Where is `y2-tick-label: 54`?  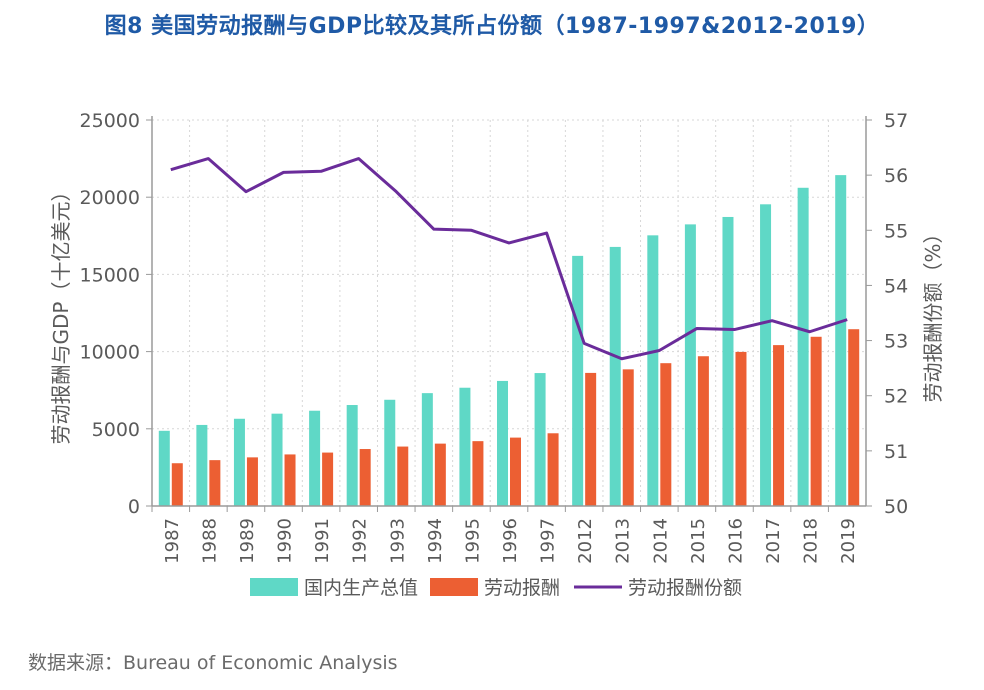 y2-tick-label: 54 is located at coordinates (896, 286).